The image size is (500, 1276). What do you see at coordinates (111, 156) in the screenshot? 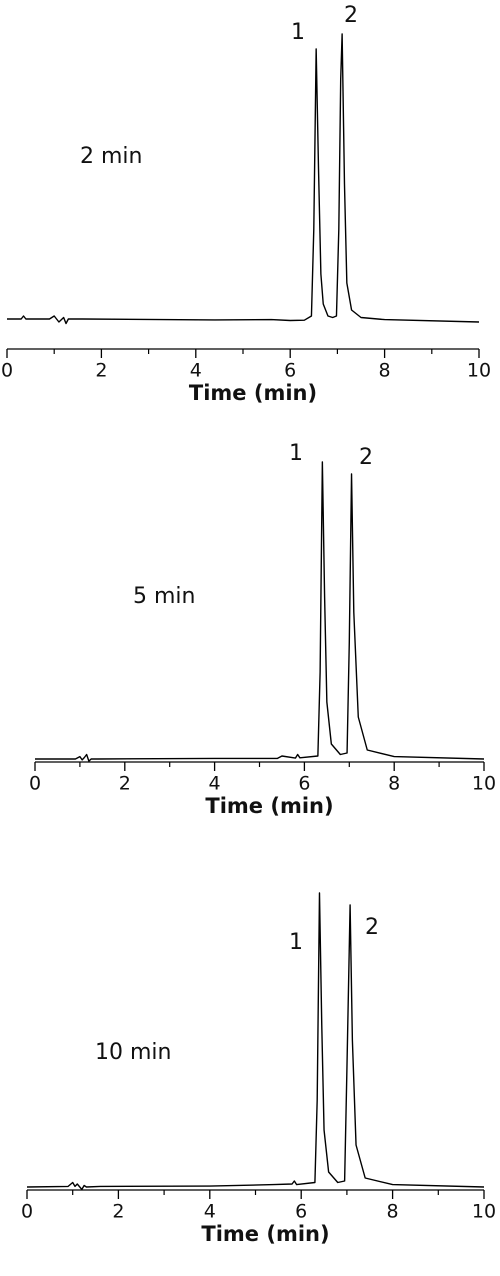
I see `condition-label: 2 min` at bounding box center [111, 156].